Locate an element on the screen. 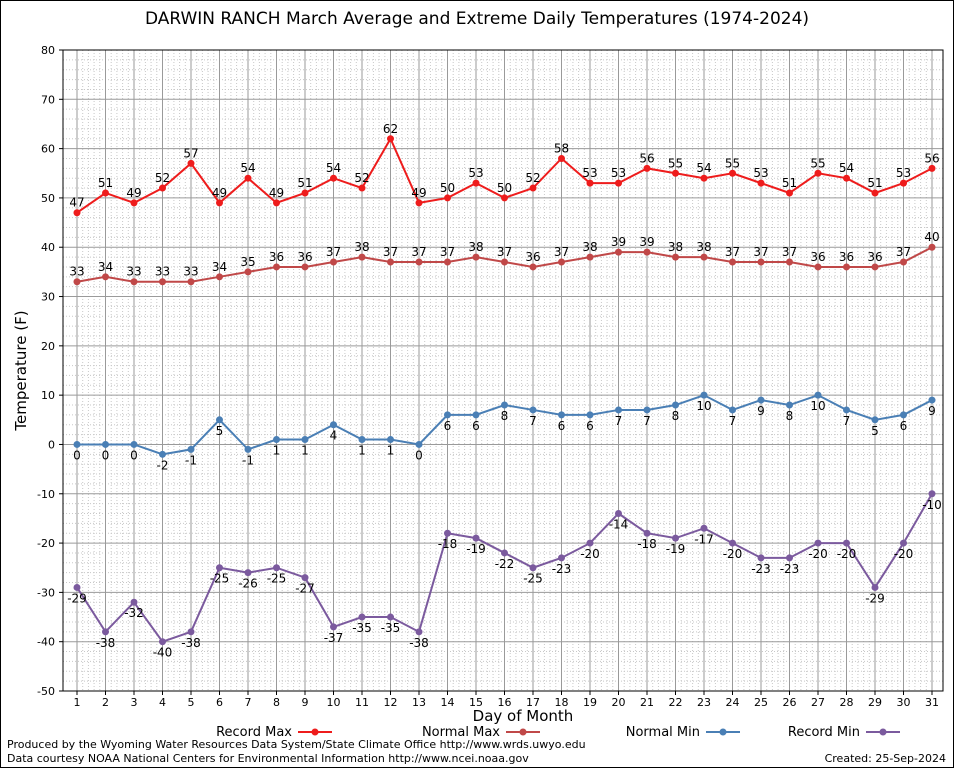 This screenshot has width=954, height=768. y-tick-label: 30 is located at coordinates (48, 297).